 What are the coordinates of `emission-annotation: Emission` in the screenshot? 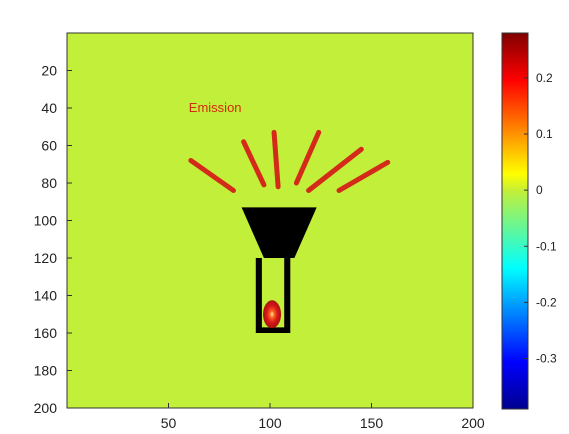 It's located at (215, 107).